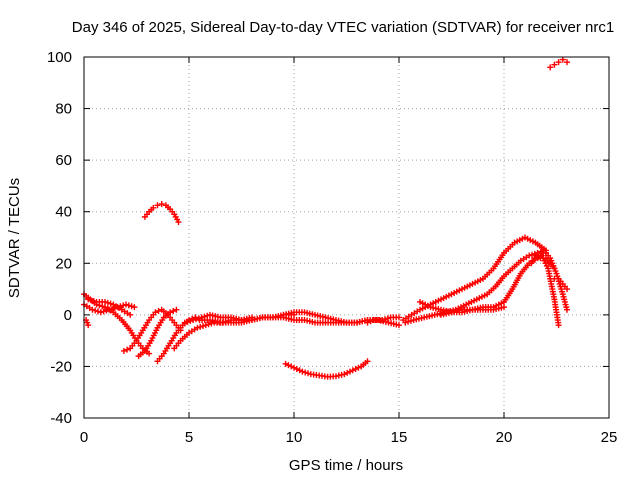 The width and height of the screenshot is (640, 480). I want to click on x-tick-label: 0, so click(84, 437).